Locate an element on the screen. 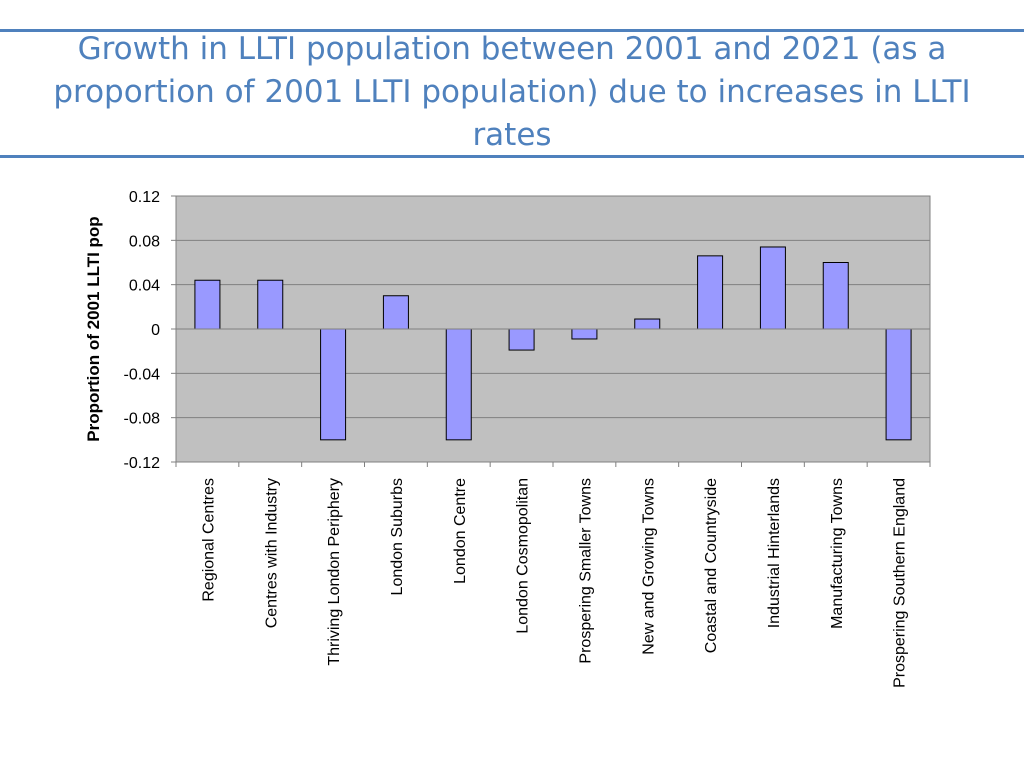 This screenshot has width=1024, height=768. x-tick-label: Manufacturing Towns is located at coordinates (837, 553).